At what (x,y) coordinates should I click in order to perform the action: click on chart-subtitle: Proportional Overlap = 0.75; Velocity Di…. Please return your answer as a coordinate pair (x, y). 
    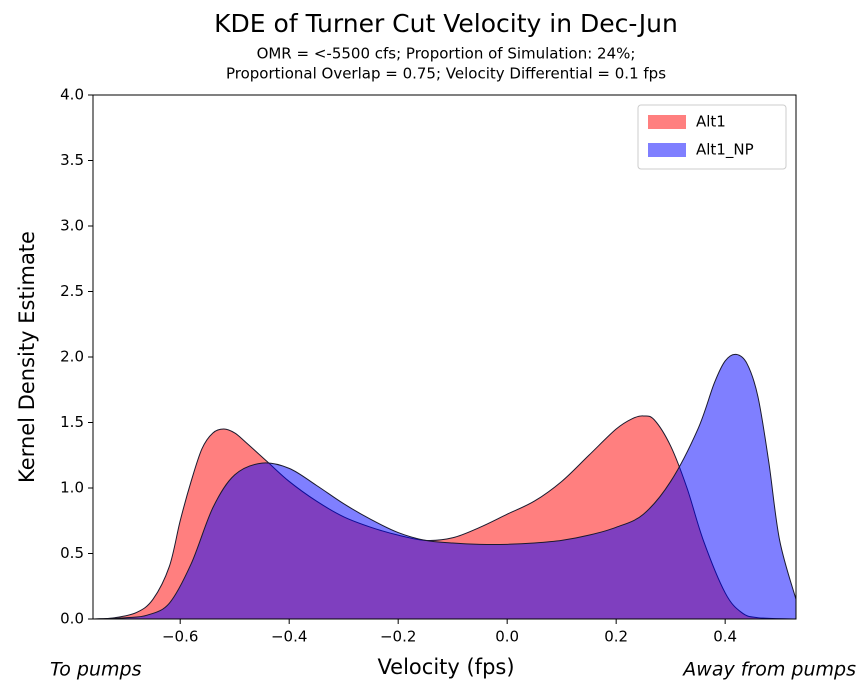
    Looking at the image, I should click on (446, 74).